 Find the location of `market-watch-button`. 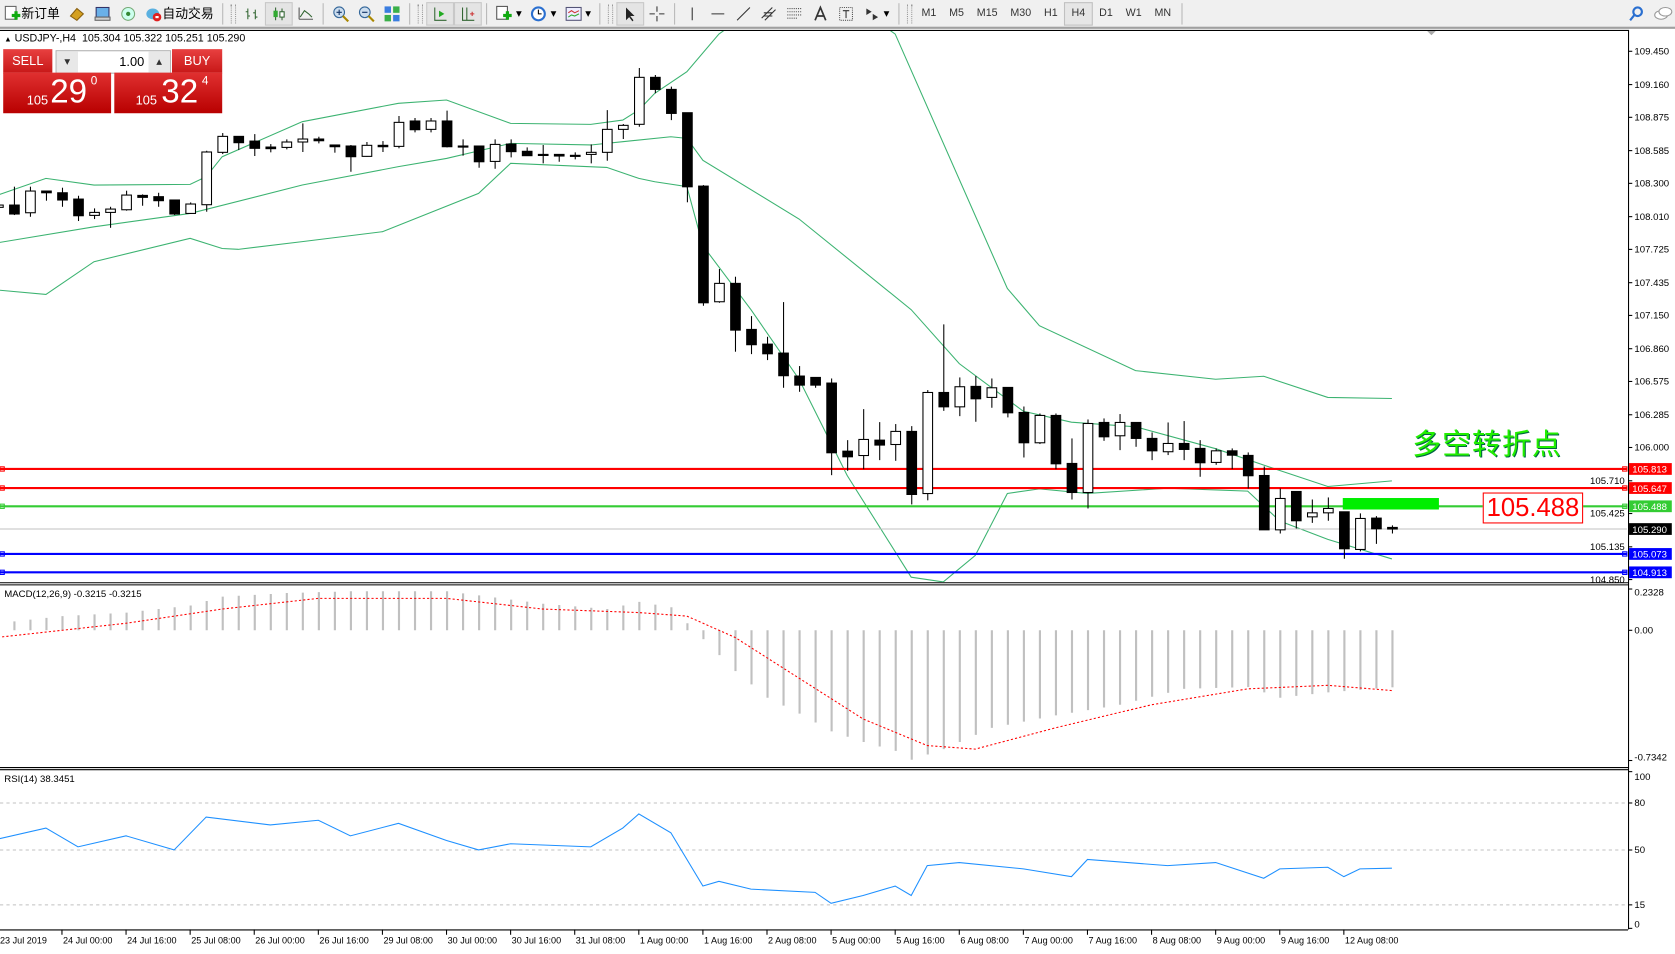

market-watch-button is located at coordinates (77, 14).